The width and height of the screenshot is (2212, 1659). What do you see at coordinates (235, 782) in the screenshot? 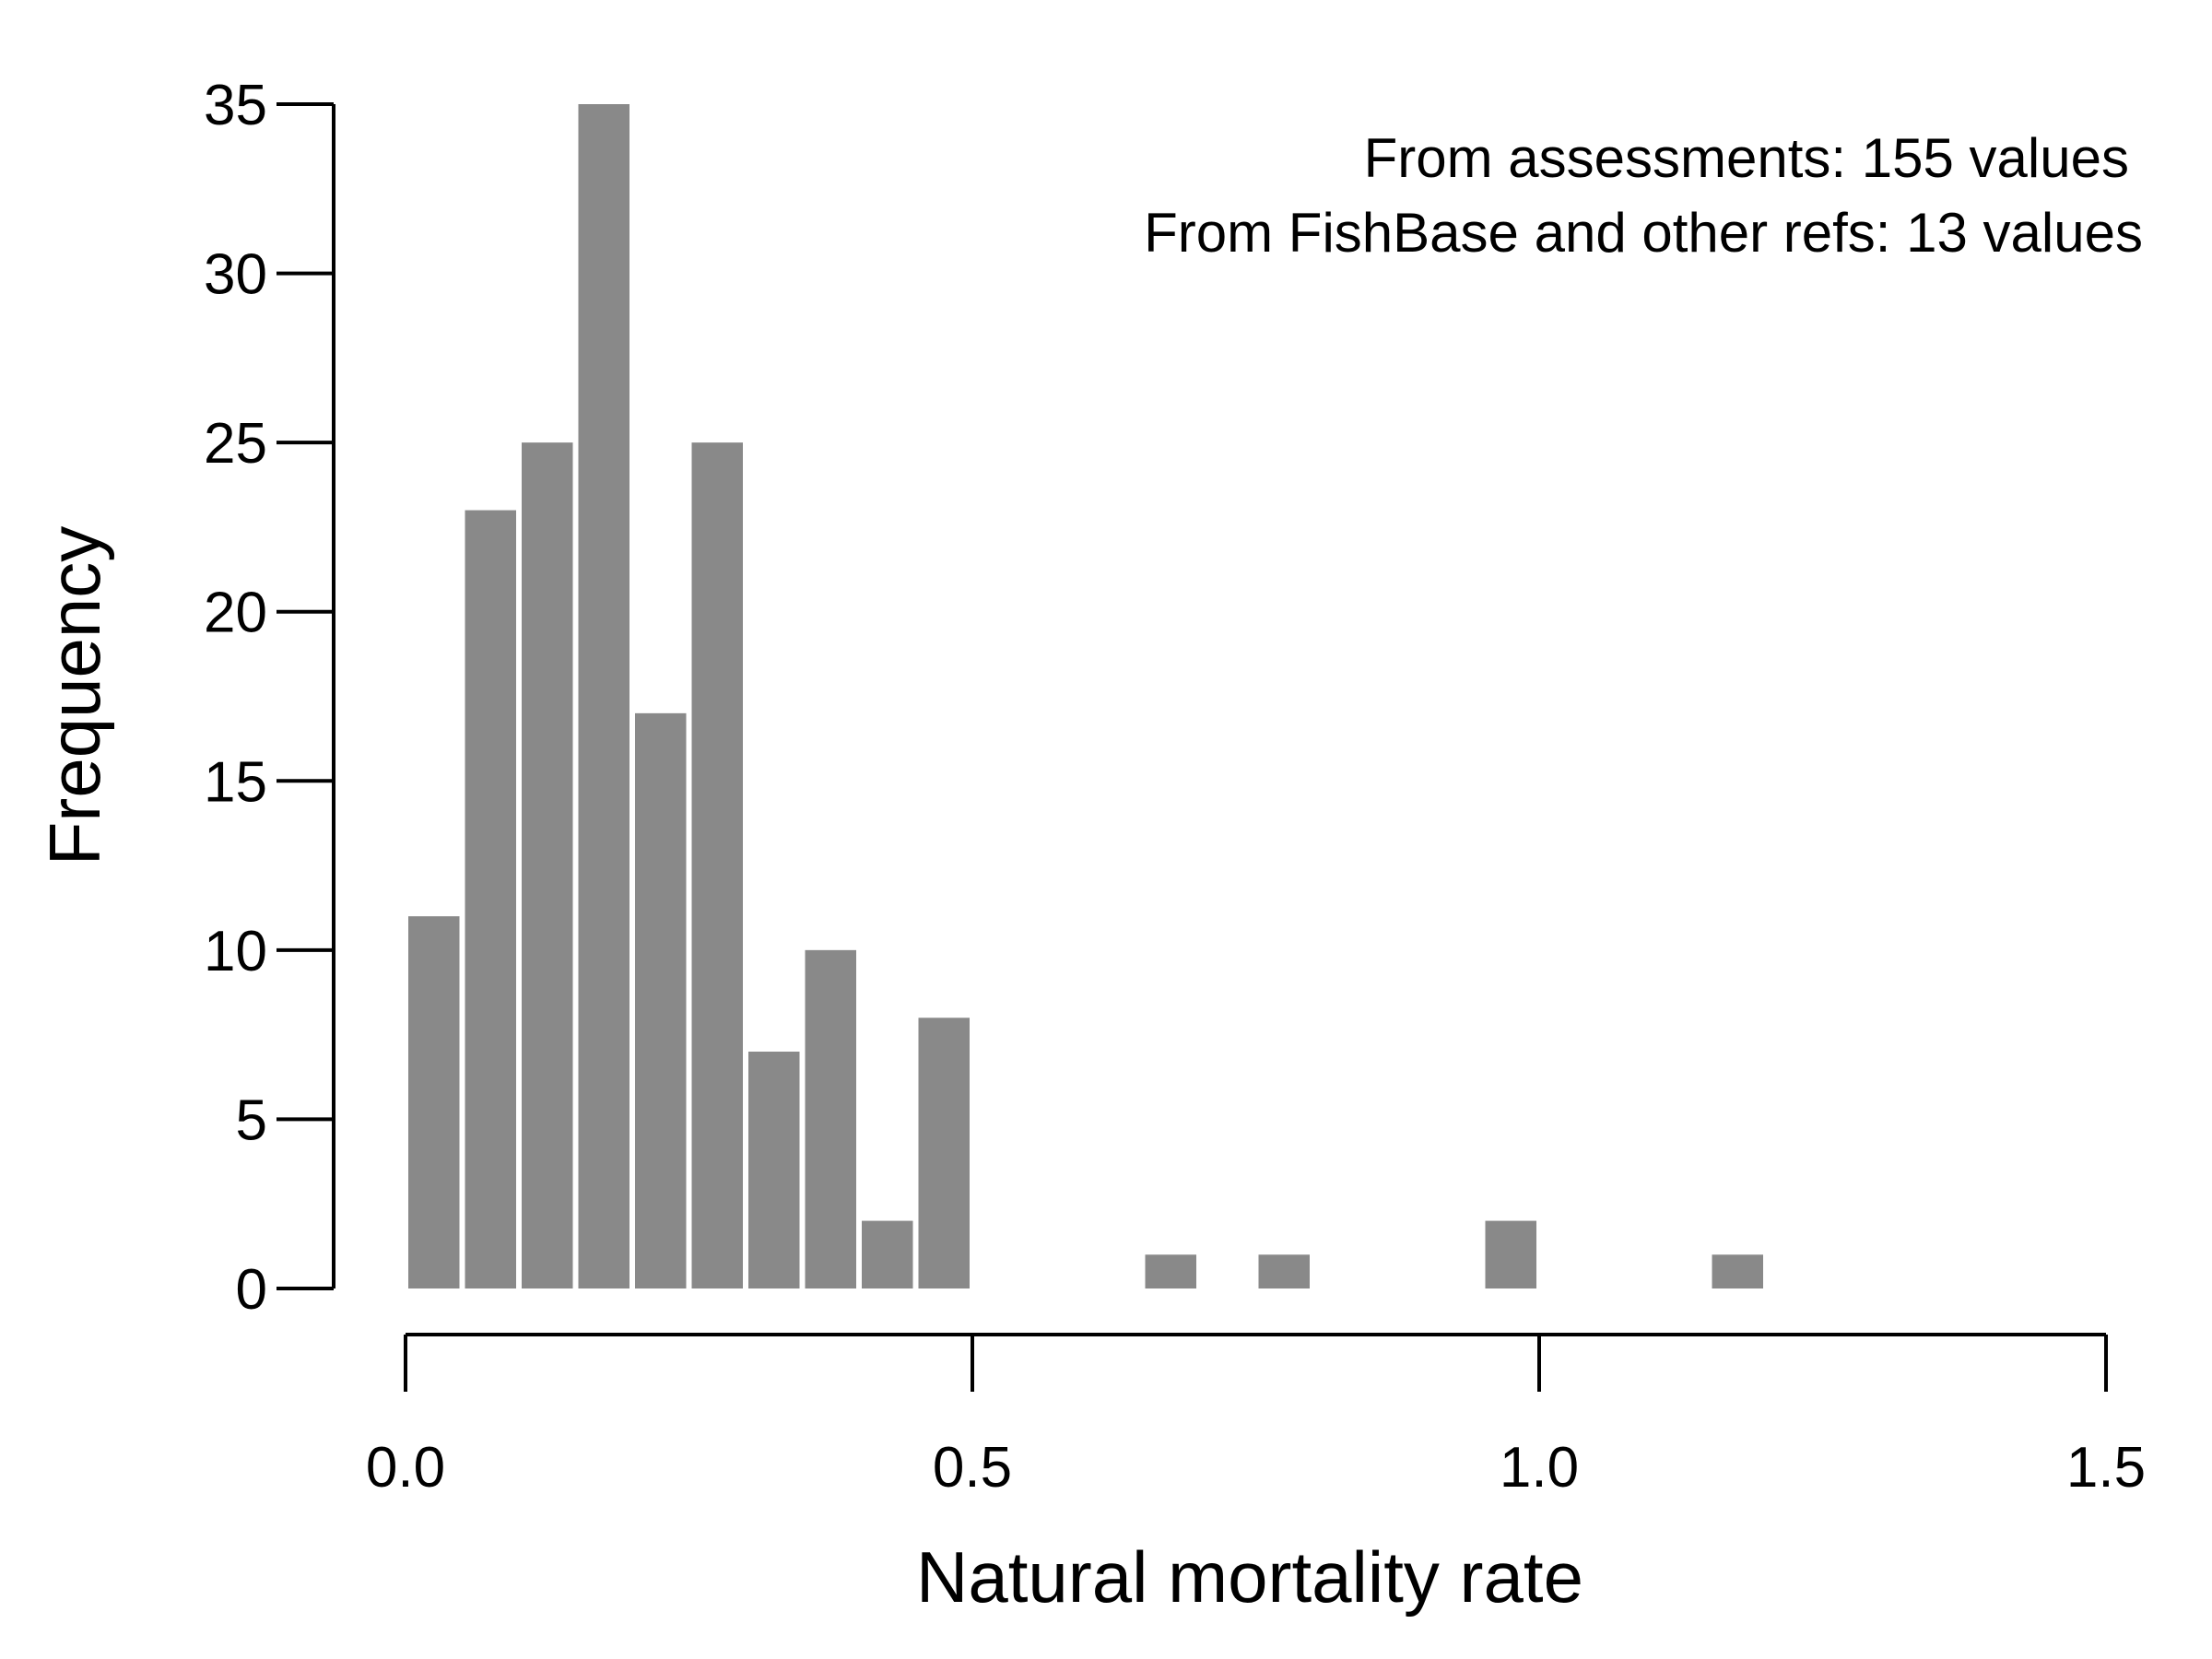
I see `y-tick-label: 15` at bounding box center [235, 782].